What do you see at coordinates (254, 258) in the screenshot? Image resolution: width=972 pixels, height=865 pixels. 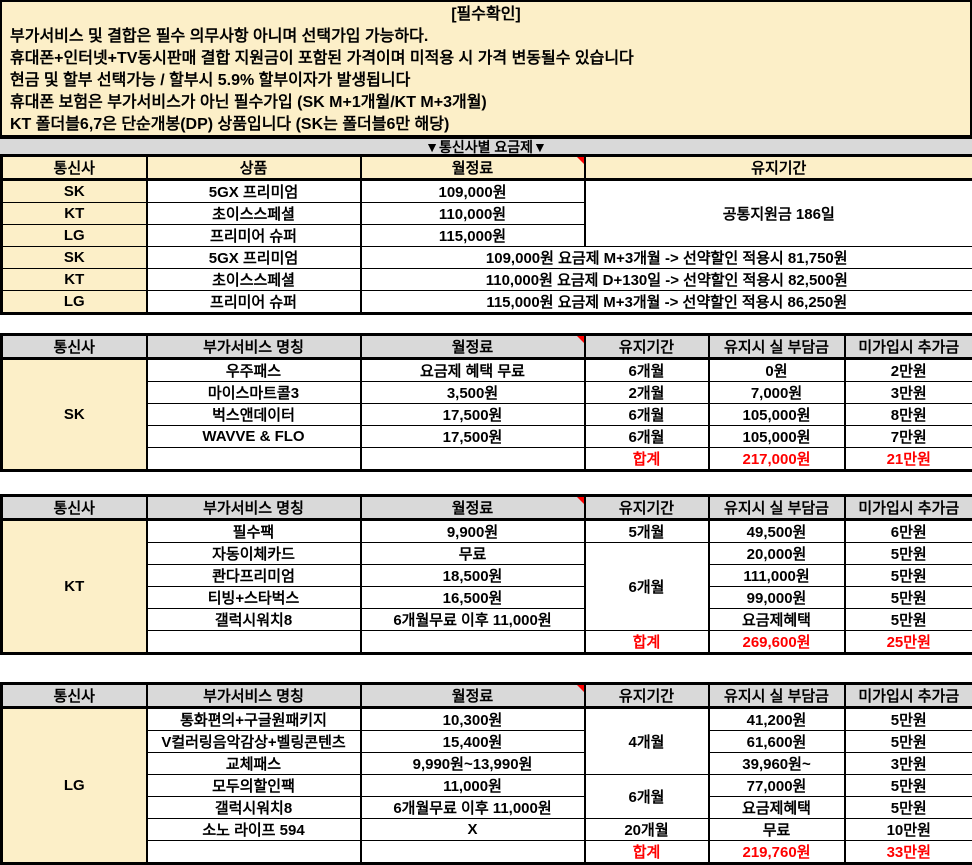 I see `cell-product: 5GX 프리미엄` at bounding box center [254, 258].